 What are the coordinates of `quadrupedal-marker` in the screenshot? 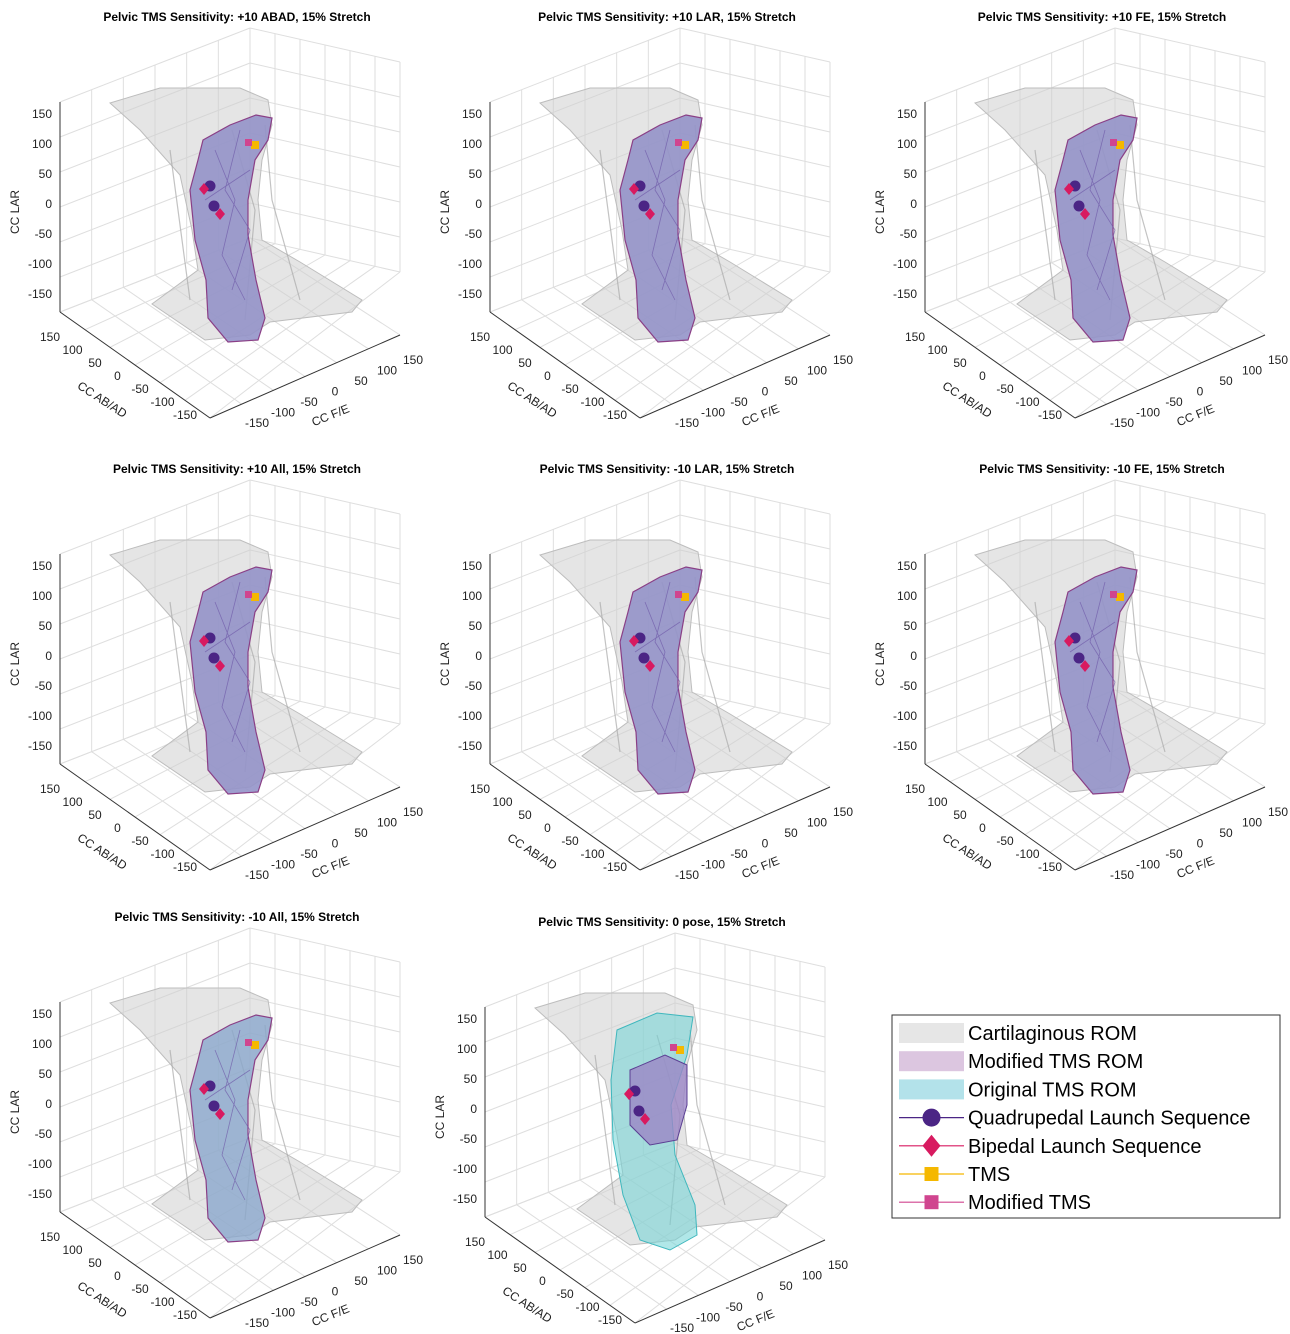 It's located at (639, 1111).